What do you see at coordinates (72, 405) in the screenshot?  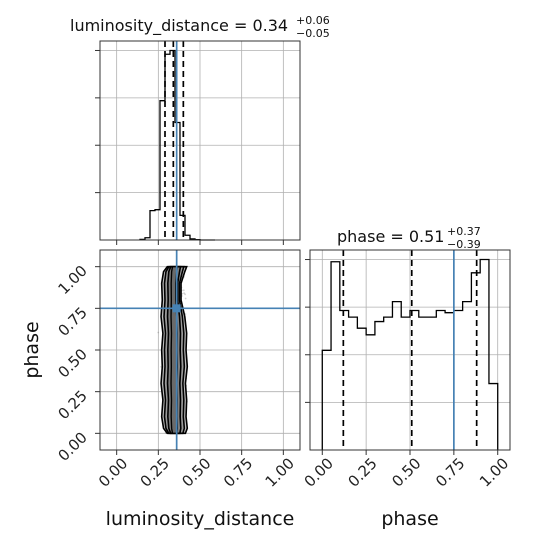 I see `contour-ticklabel-y-1: 0.25` at bounding box center [72, 405].